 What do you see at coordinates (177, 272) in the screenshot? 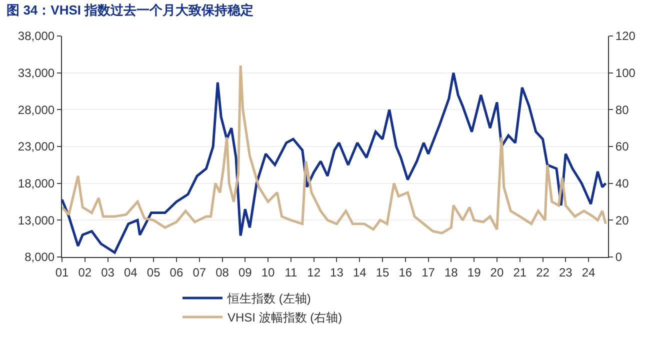
I see `x-tick-label: 06` at bounding box center [177, 272].